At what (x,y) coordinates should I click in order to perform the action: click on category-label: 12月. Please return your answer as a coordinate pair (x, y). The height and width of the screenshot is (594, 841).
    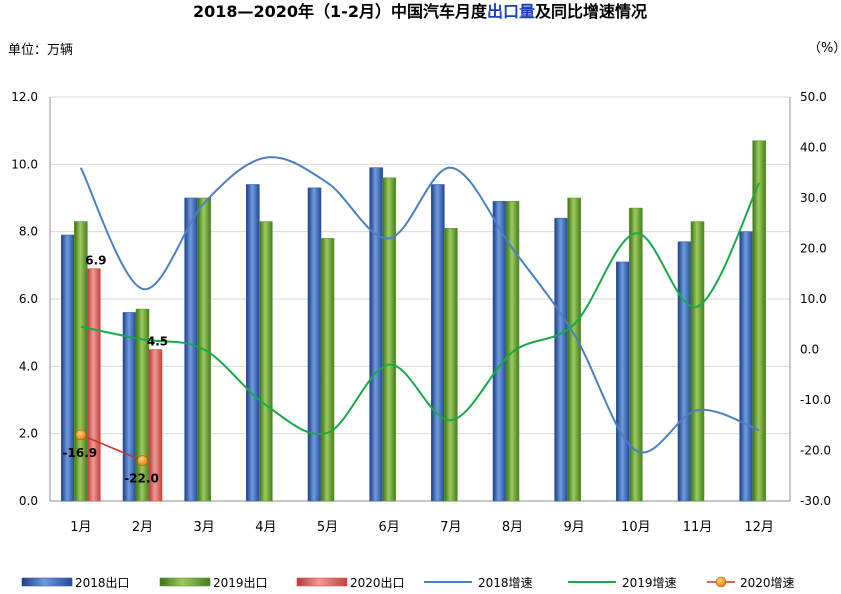
    Looking at the image, I should click on (759, 527).